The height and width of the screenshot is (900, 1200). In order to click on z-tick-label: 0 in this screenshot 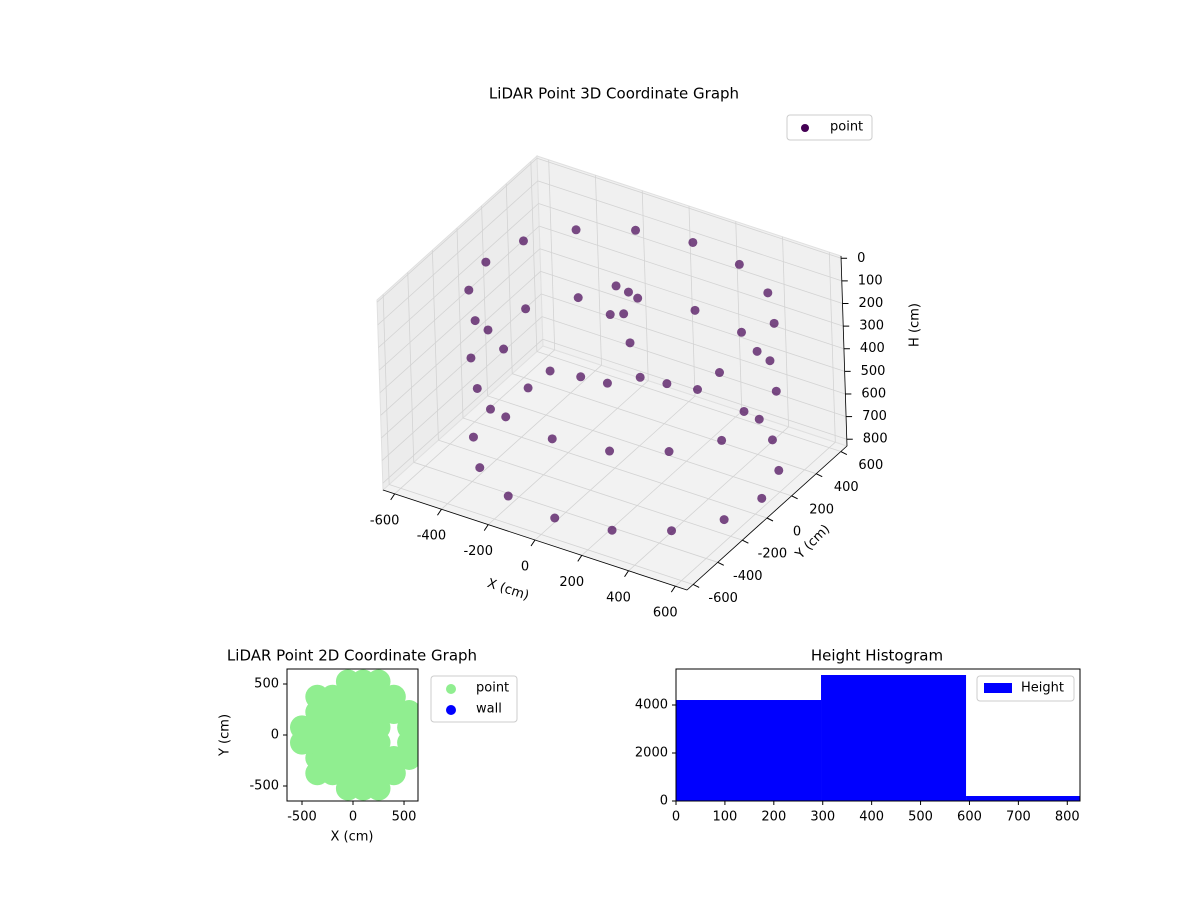, I will do `click(861, 258)`.